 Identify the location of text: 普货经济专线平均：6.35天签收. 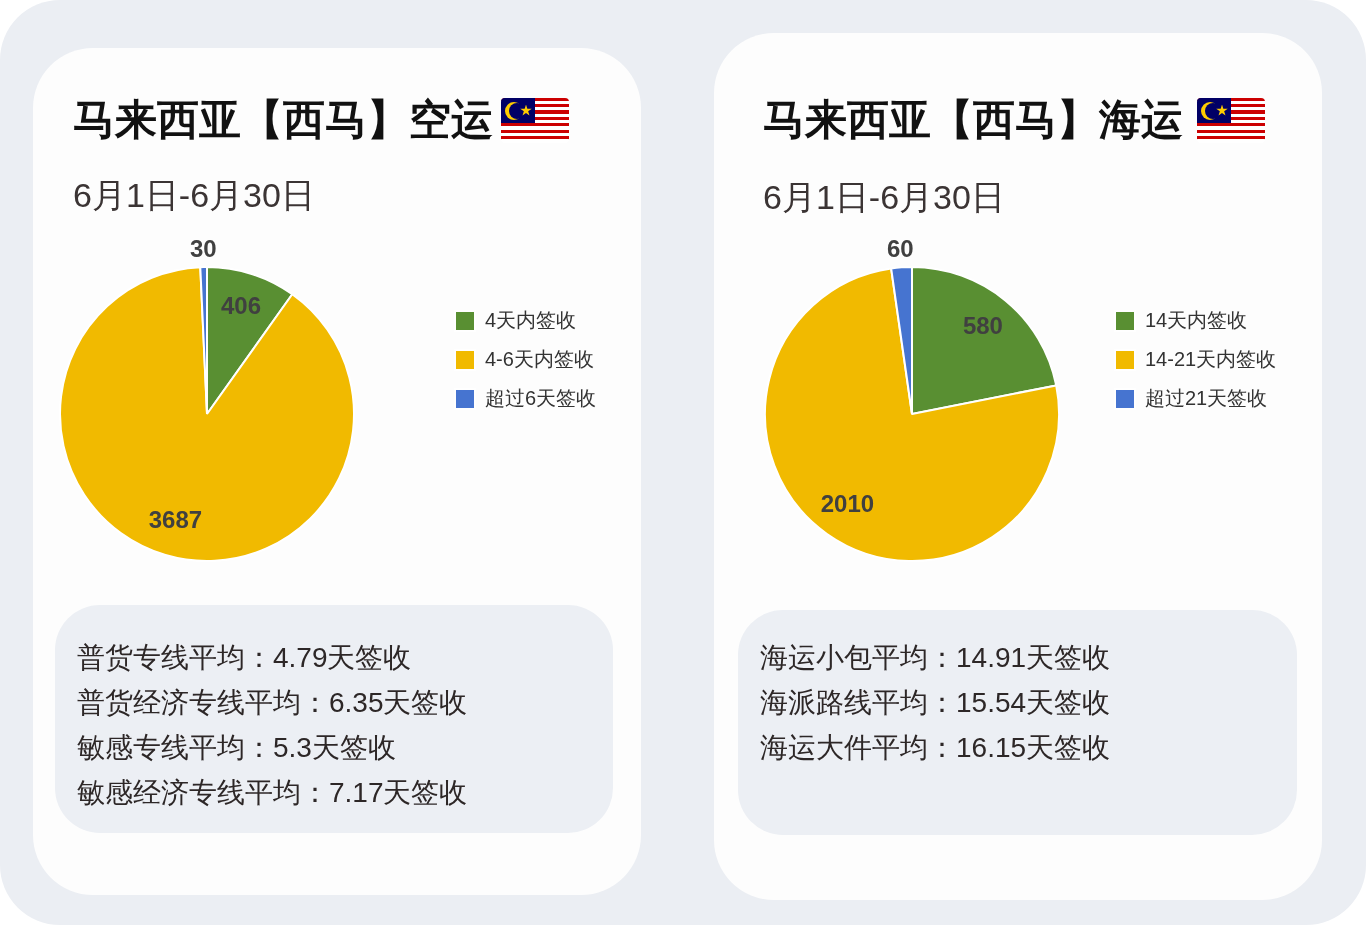
(273, 703).